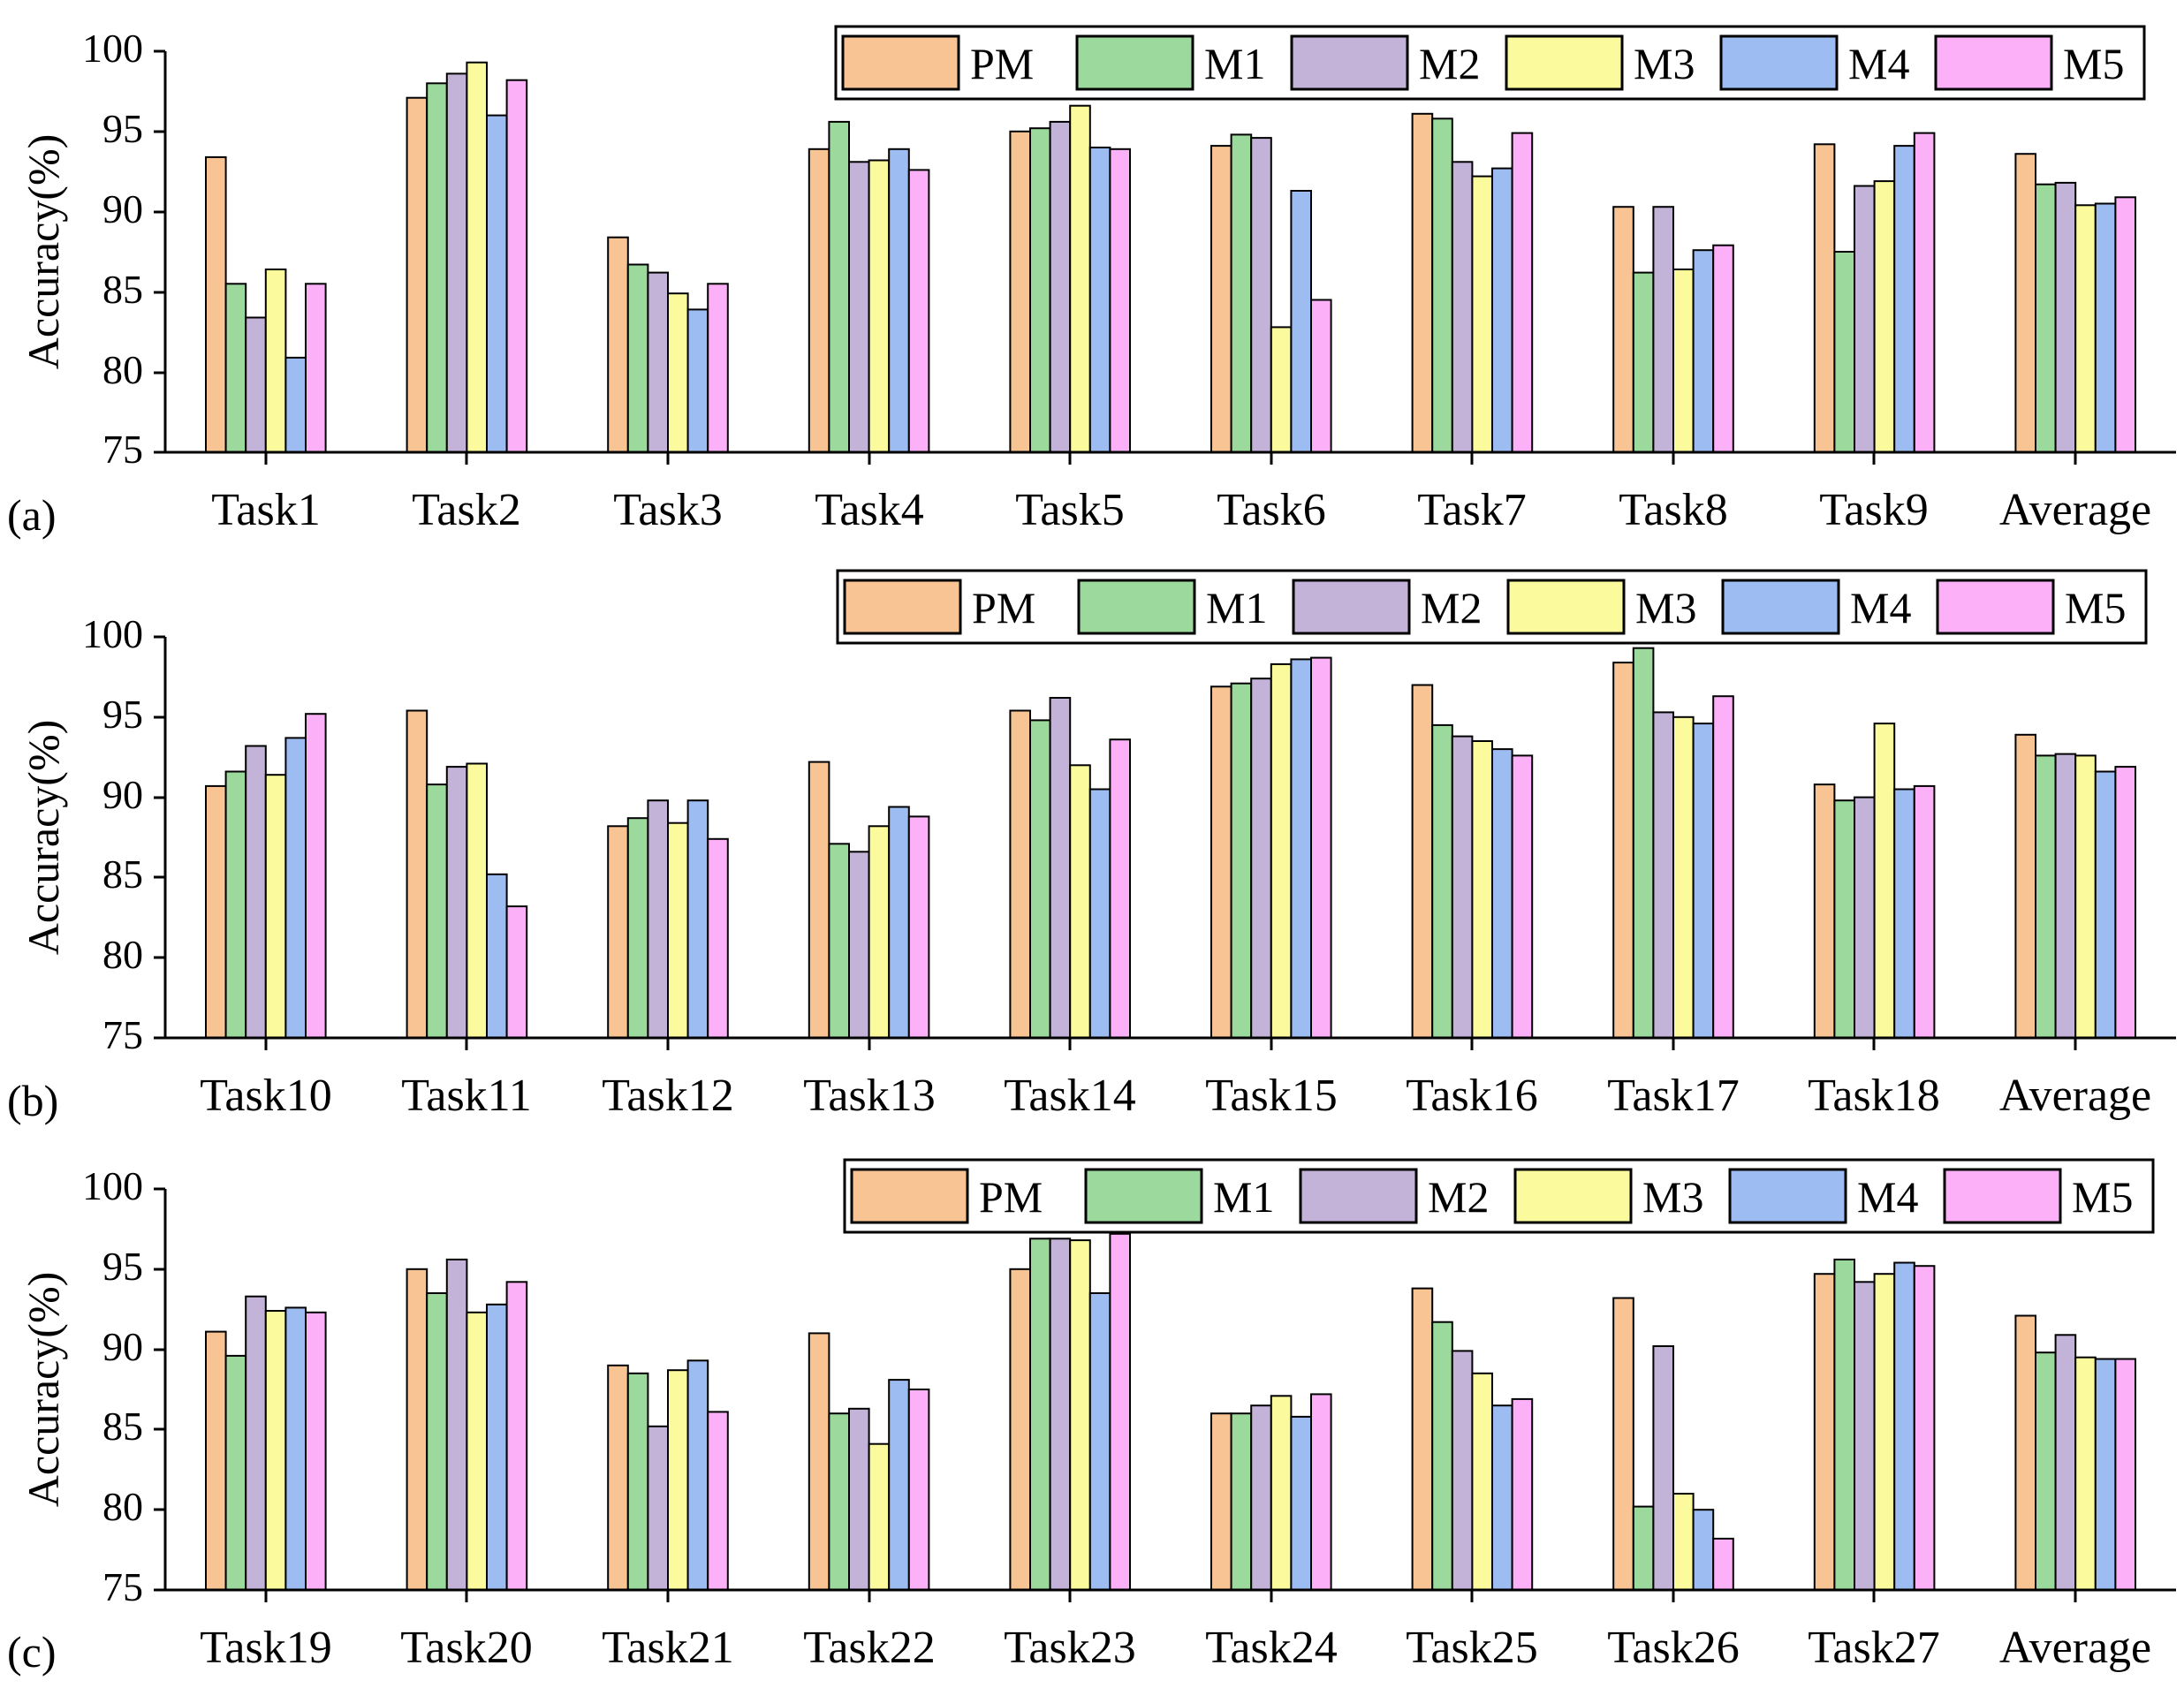  What do you see at coordinates (1888, 1197) in the screenshot?
I see `panel-c-legend-label-m4: M4` at bounding box center [1888, 1197].